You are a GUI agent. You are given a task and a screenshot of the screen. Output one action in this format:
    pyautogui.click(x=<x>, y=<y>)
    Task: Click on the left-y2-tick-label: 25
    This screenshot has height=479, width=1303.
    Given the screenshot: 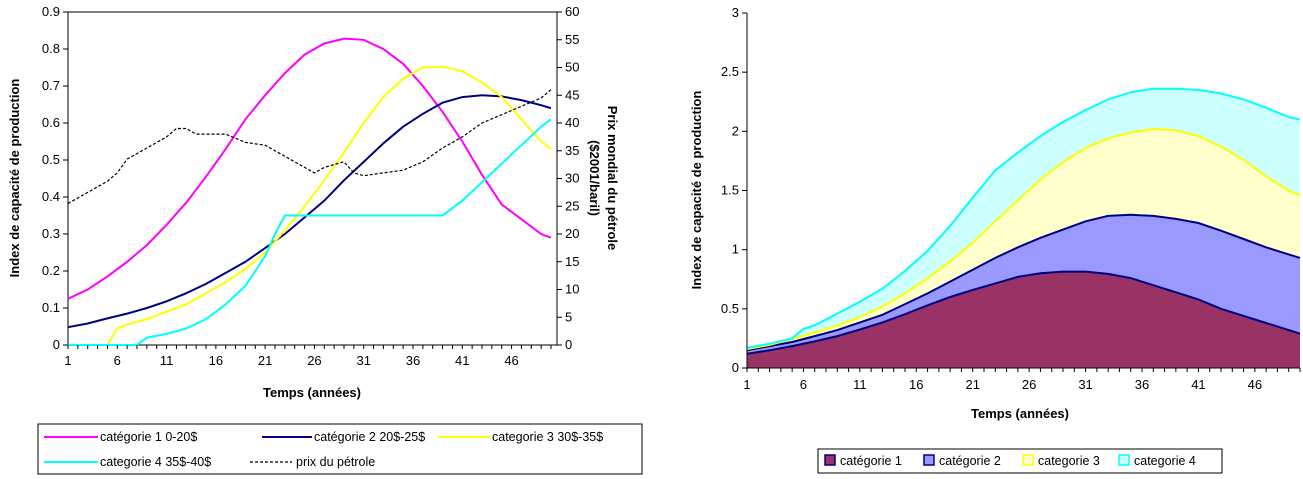 What is the action you would take?
    pyautogui.click(x=572, y=205)
    